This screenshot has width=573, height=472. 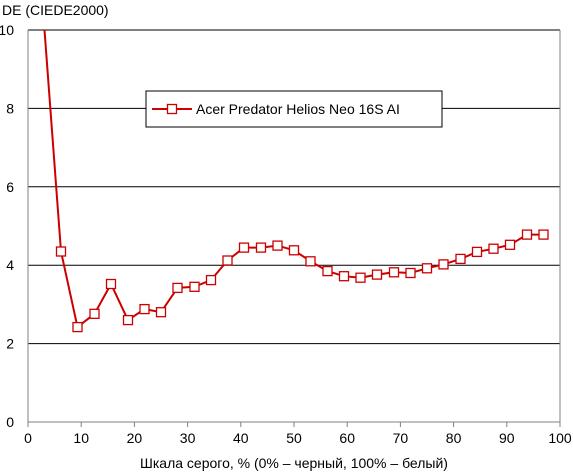 What do you see at coordinates (507, 438) in the screenshot?
I see `x-tick-label-90: 90` at bounding box center [507, 438].